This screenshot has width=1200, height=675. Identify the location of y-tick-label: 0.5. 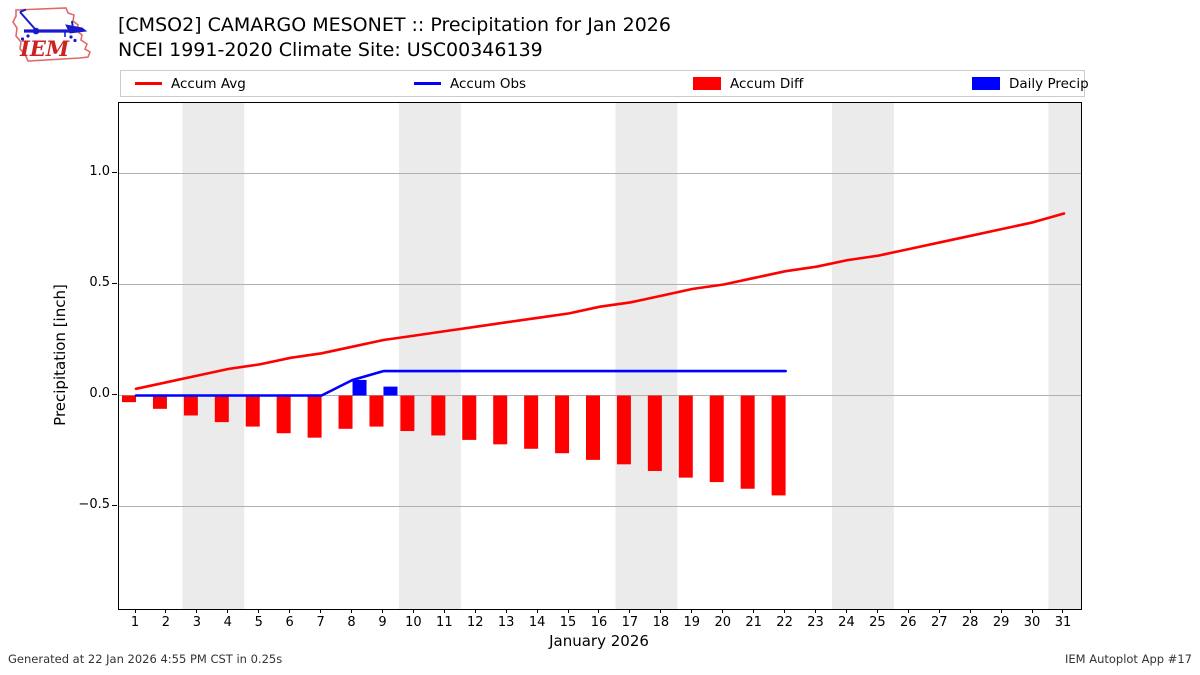
(99, 282).